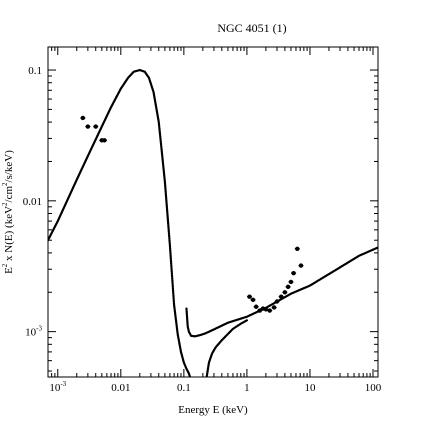 The height and width of the screenshot is (427, 426). I want to click on y-axis-label-part-1: E, so click(9, 270).